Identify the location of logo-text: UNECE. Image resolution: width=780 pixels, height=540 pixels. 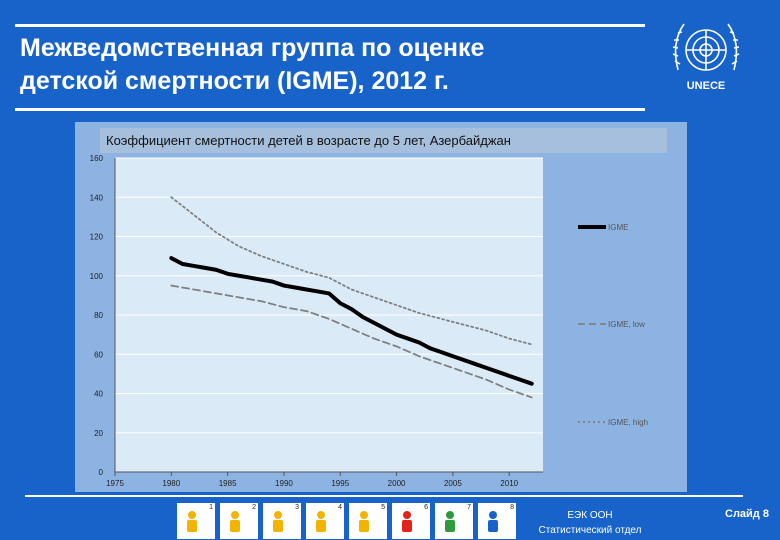
(706, 86).